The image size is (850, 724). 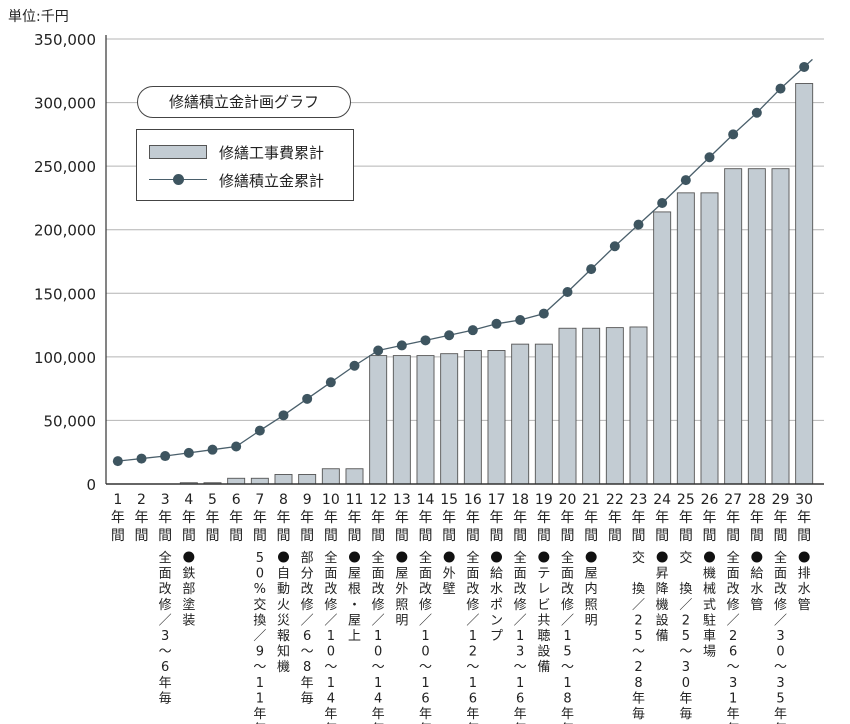 What do you see at coordinates (245, 152) in the screenshot?
I see `legend-item-cost: 修繕工事費累計` at bounding box center [245, 152].